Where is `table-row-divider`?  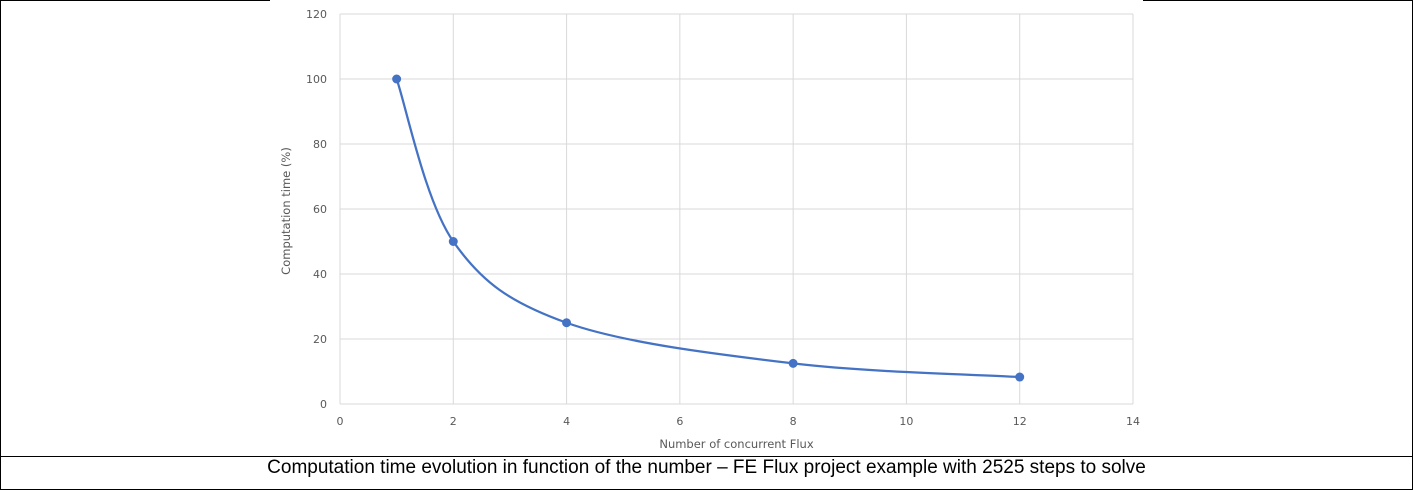 table-row-divider is located at coordinates (706, 456).